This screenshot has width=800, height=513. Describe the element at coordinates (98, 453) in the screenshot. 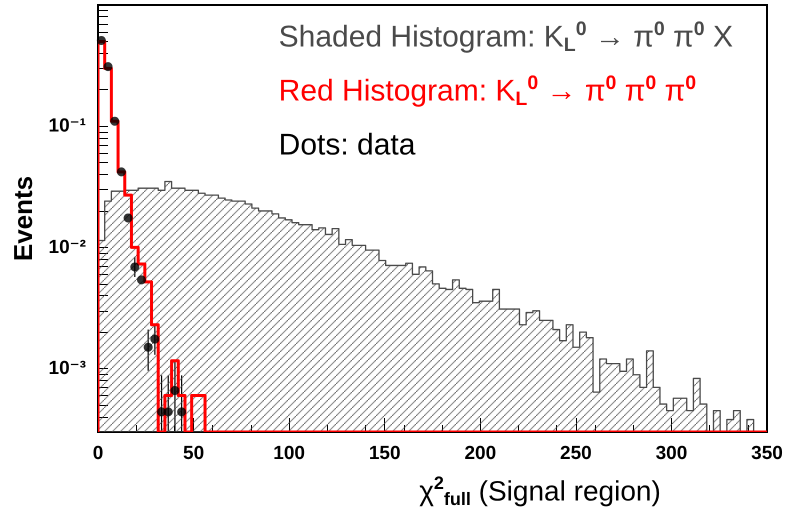

I see `x-tick-label: 0` at that location.